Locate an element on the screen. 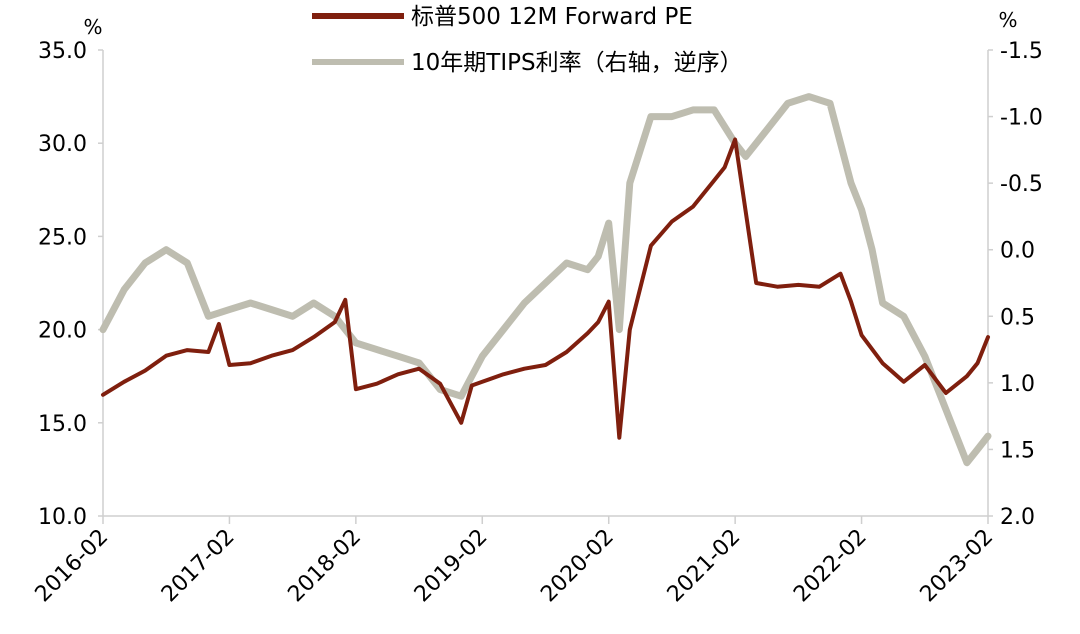 This screenshot has width=1080, height=634. legend-label-tips: 10年期TIPS利率（右轴，逆序） is located at coordinates (577, 63).